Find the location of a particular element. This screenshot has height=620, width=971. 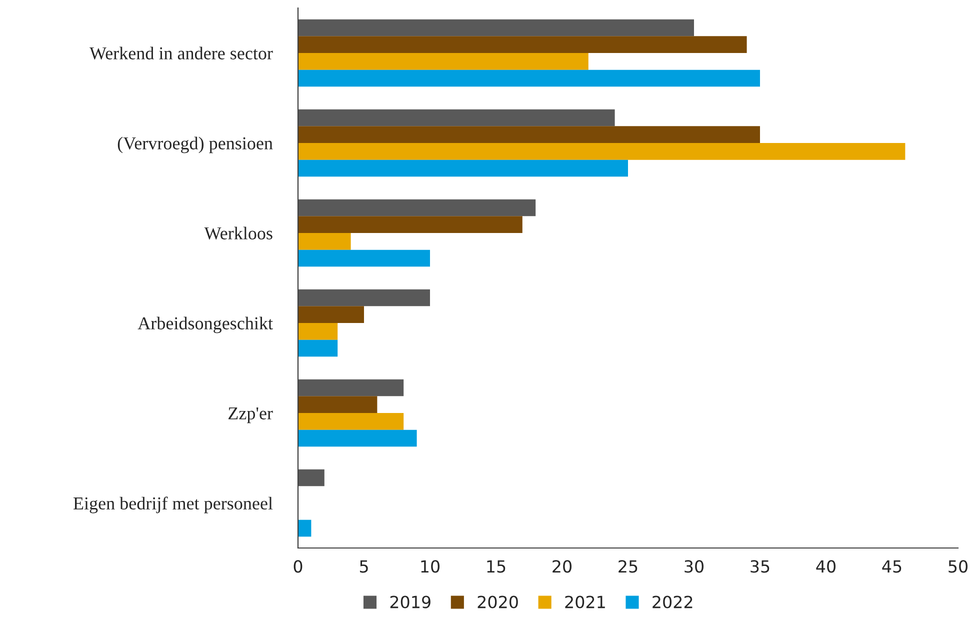

x-tick-label: 40 is located at coordinates (826, 566).